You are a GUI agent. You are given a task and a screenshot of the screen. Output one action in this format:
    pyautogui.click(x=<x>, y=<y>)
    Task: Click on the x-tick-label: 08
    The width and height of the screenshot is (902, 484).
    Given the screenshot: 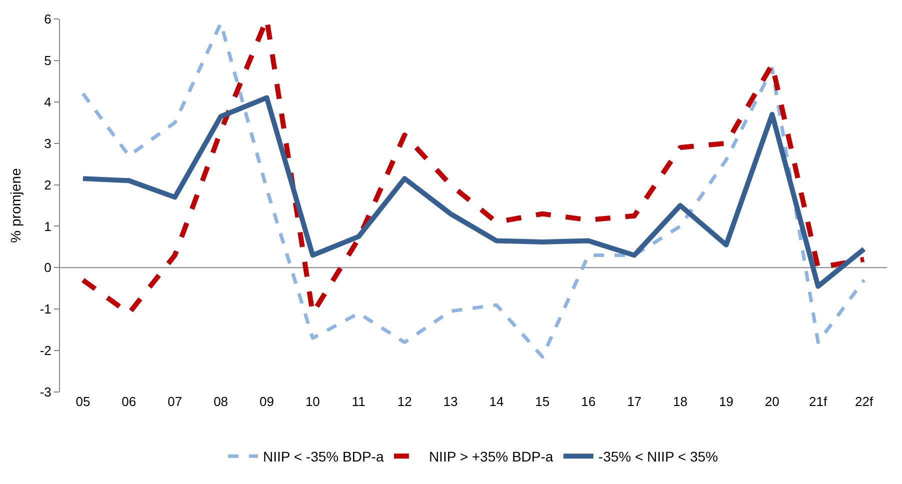 What is the action you would take?
    pyautogui.click(x=221, y=401)
    